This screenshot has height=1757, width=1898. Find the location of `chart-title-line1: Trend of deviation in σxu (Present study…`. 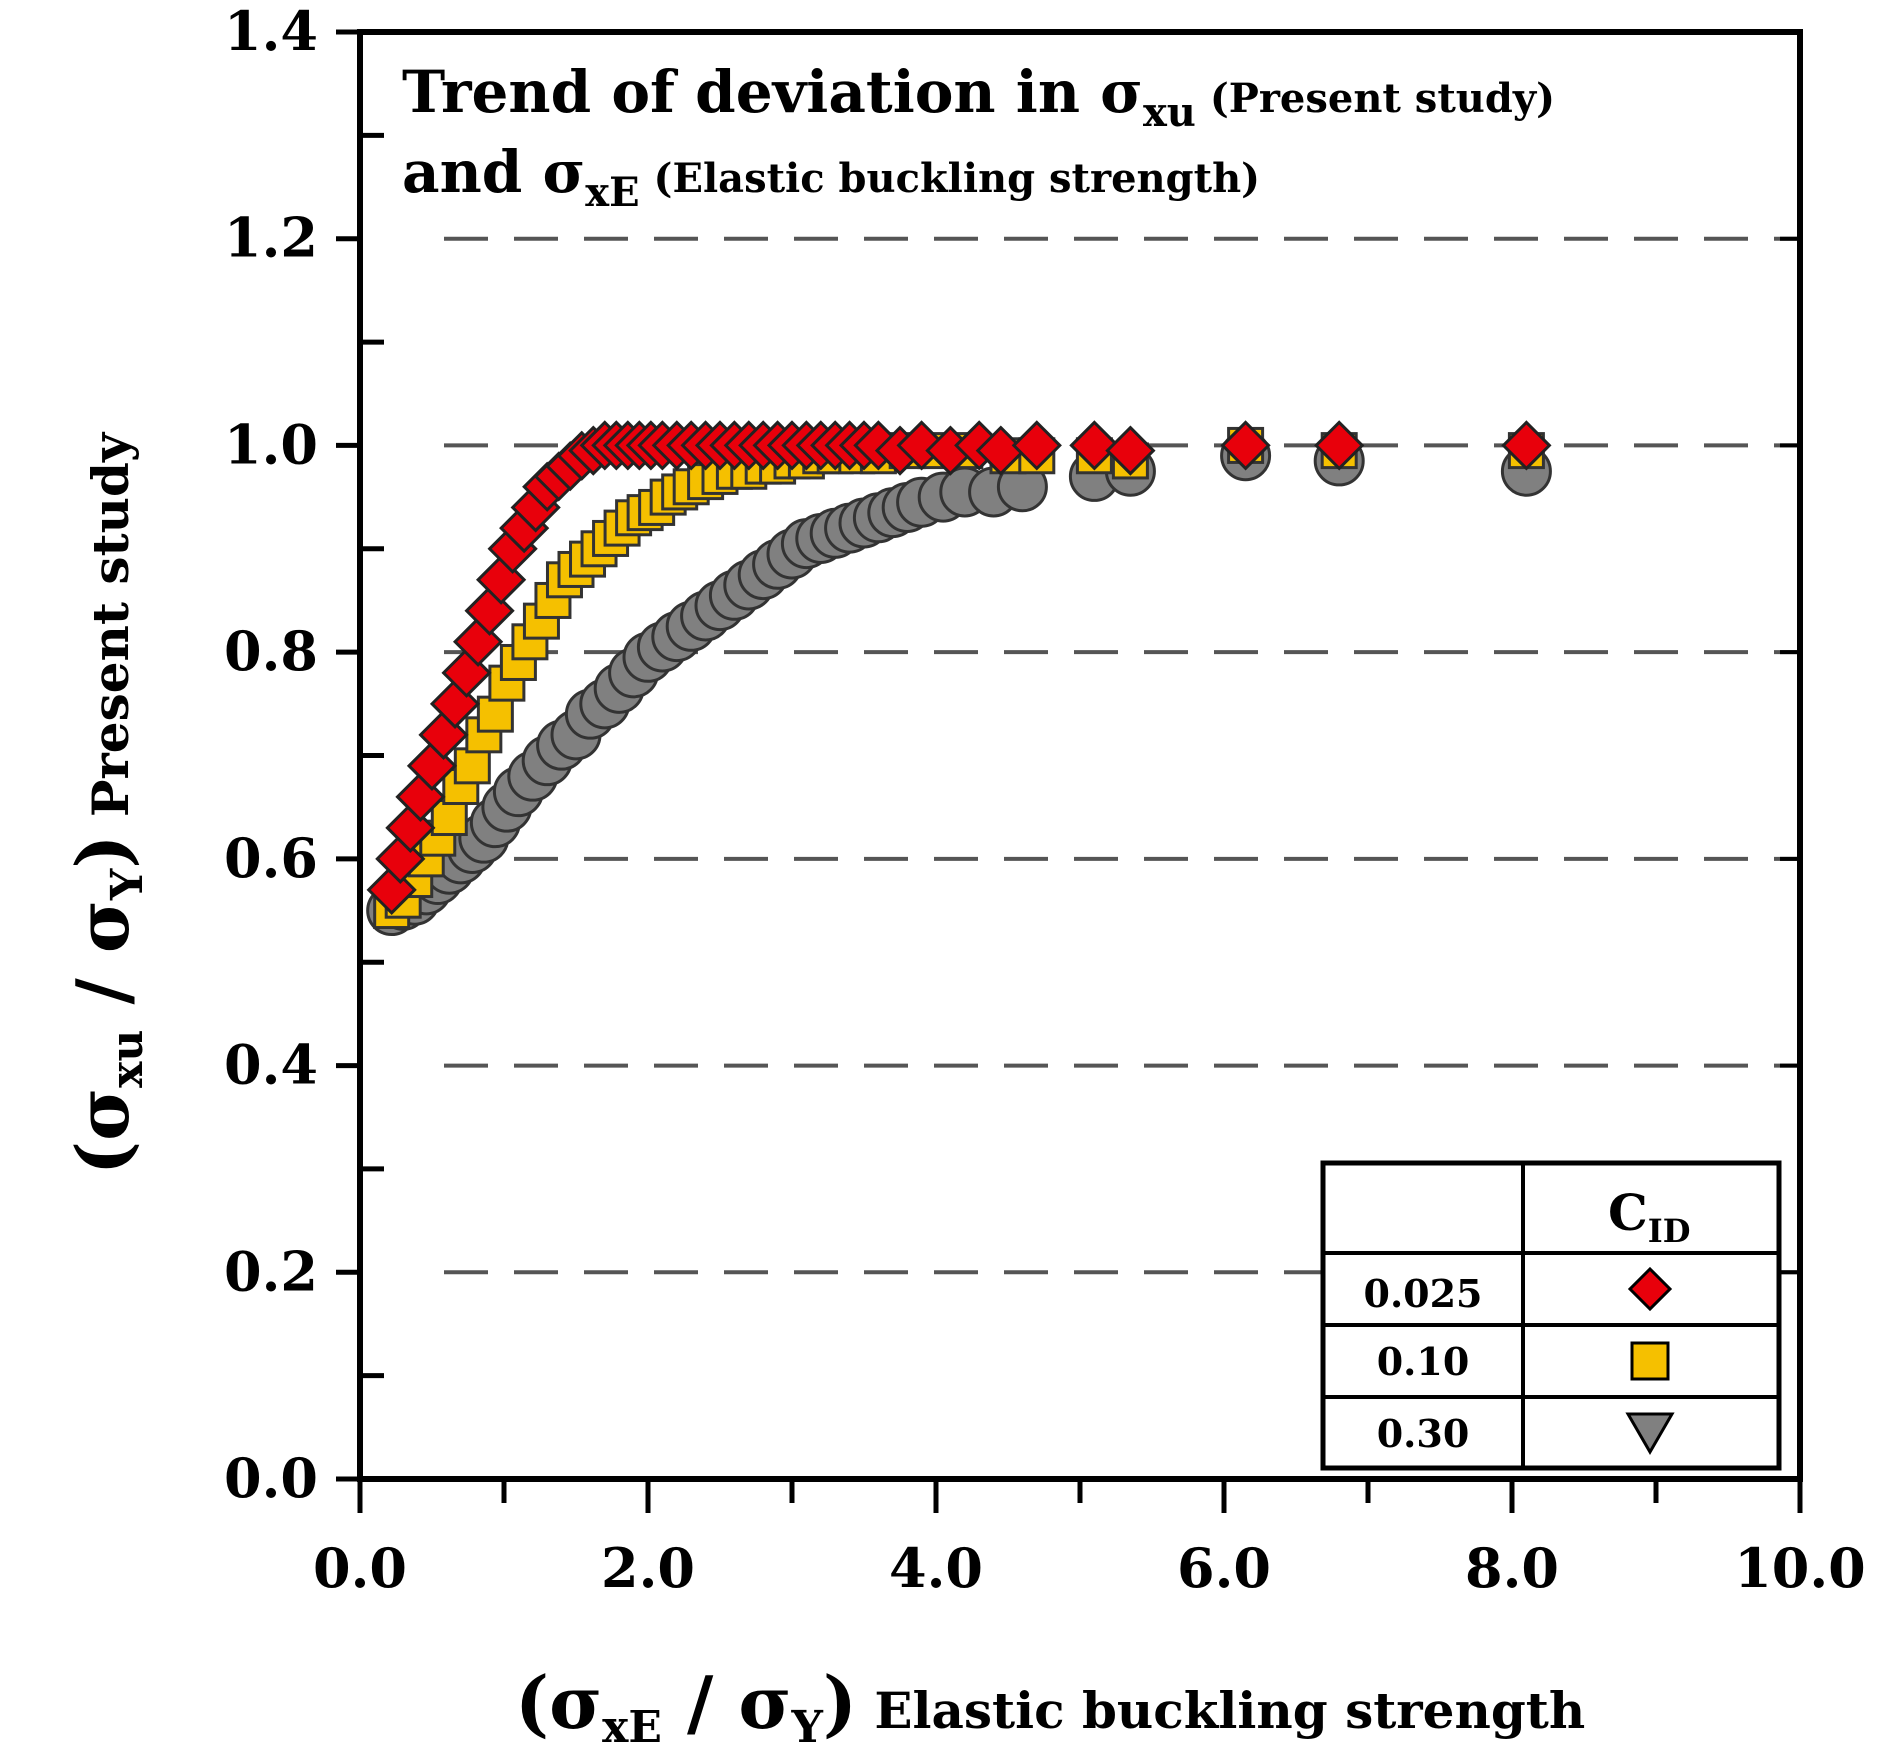

chart-title-line1: Trend of deviation in σxu (Present study… is located at coordinates (978, 97).